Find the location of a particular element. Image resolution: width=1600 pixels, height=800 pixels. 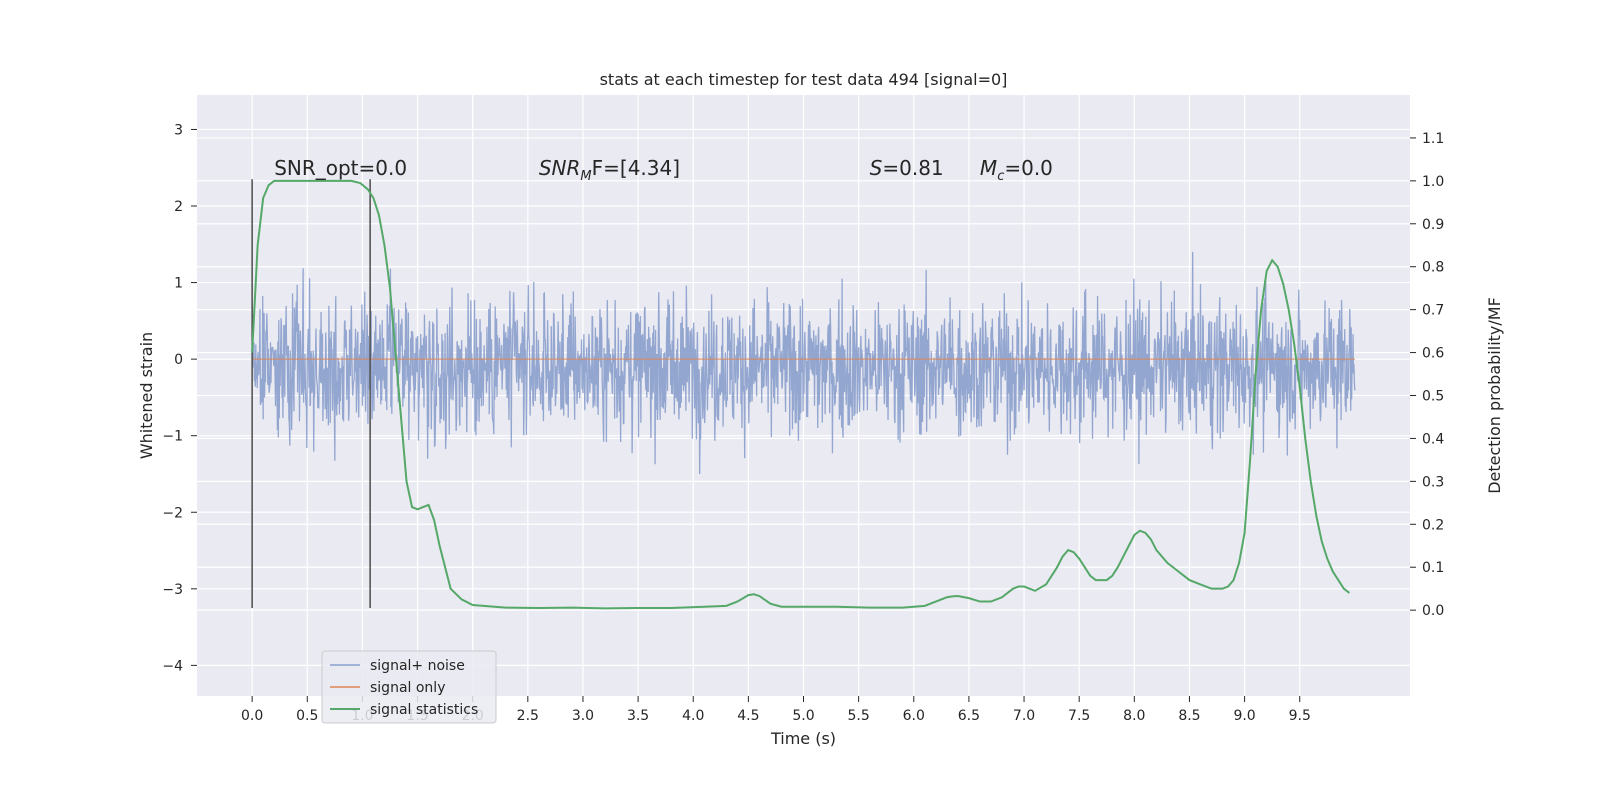

y2-tick-label-8: 0.3 is located at coordinates (1433, 482).